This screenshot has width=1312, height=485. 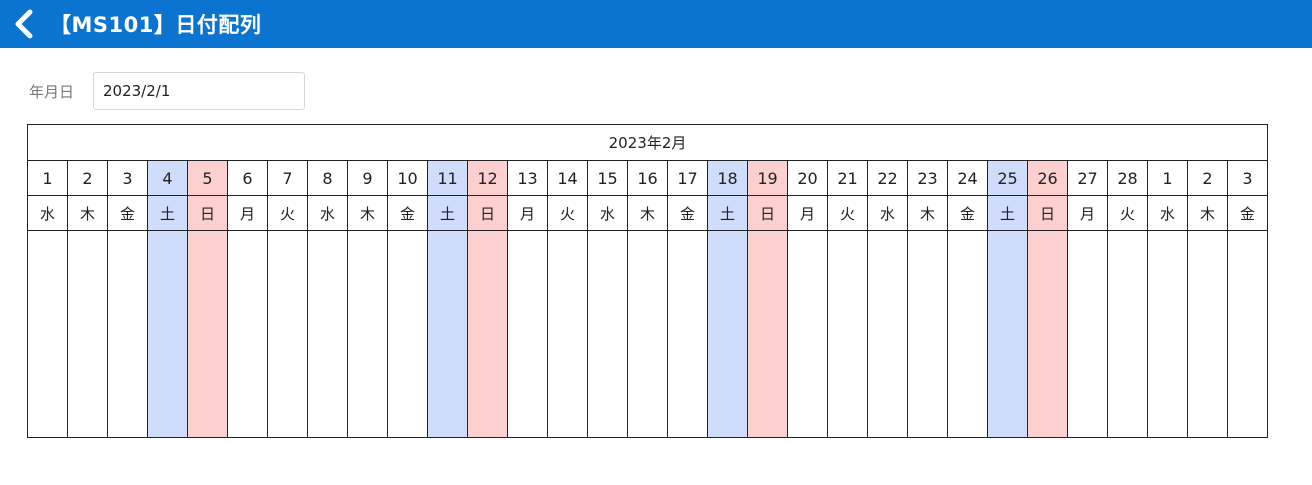 I want to click on date-filter: 年月日, so click(x=167, y=91).